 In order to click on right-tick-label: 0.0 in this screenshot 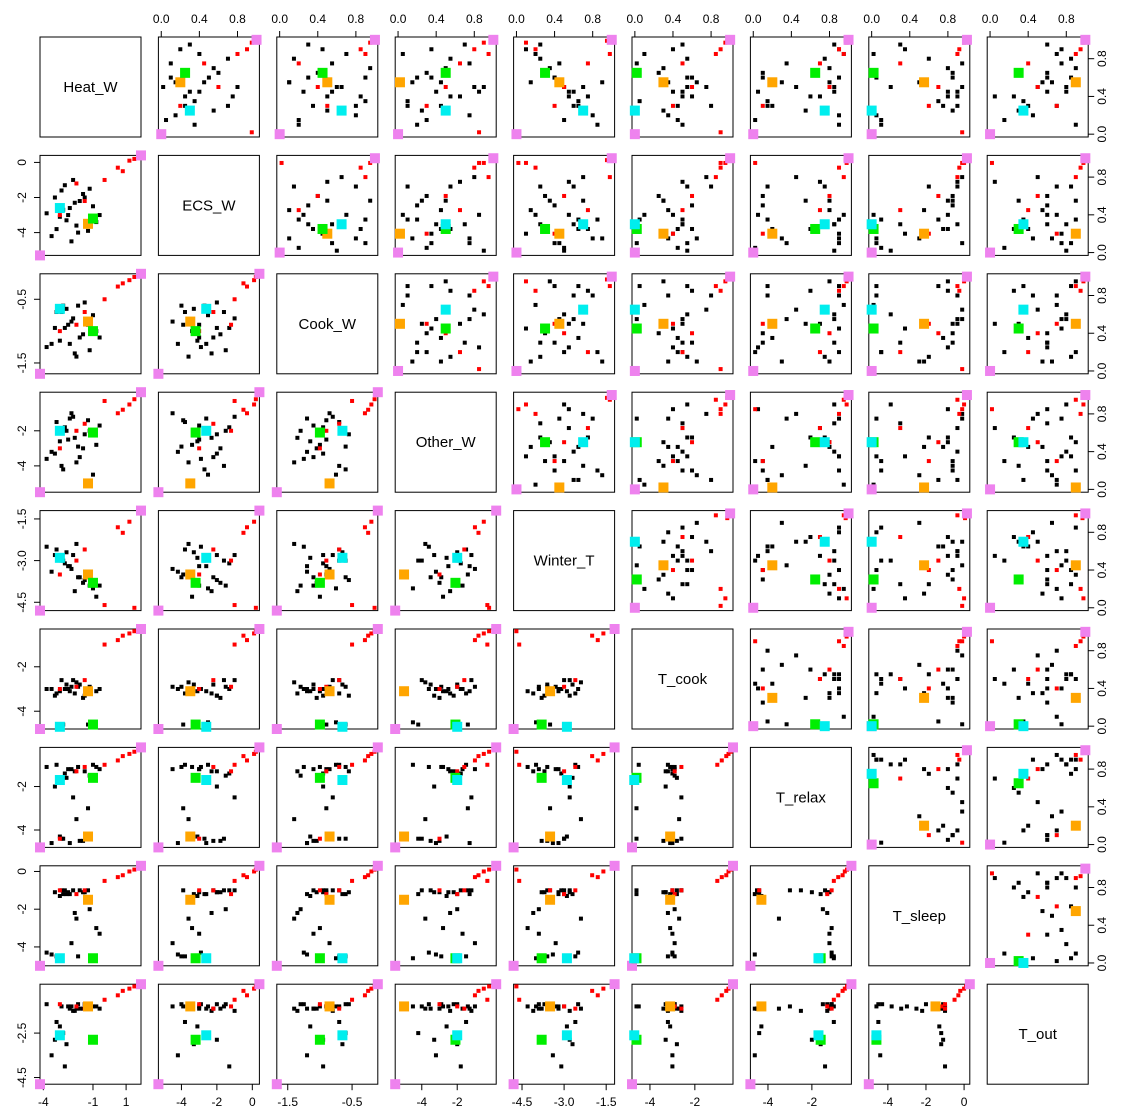, I will do `click(1102, 370)`.